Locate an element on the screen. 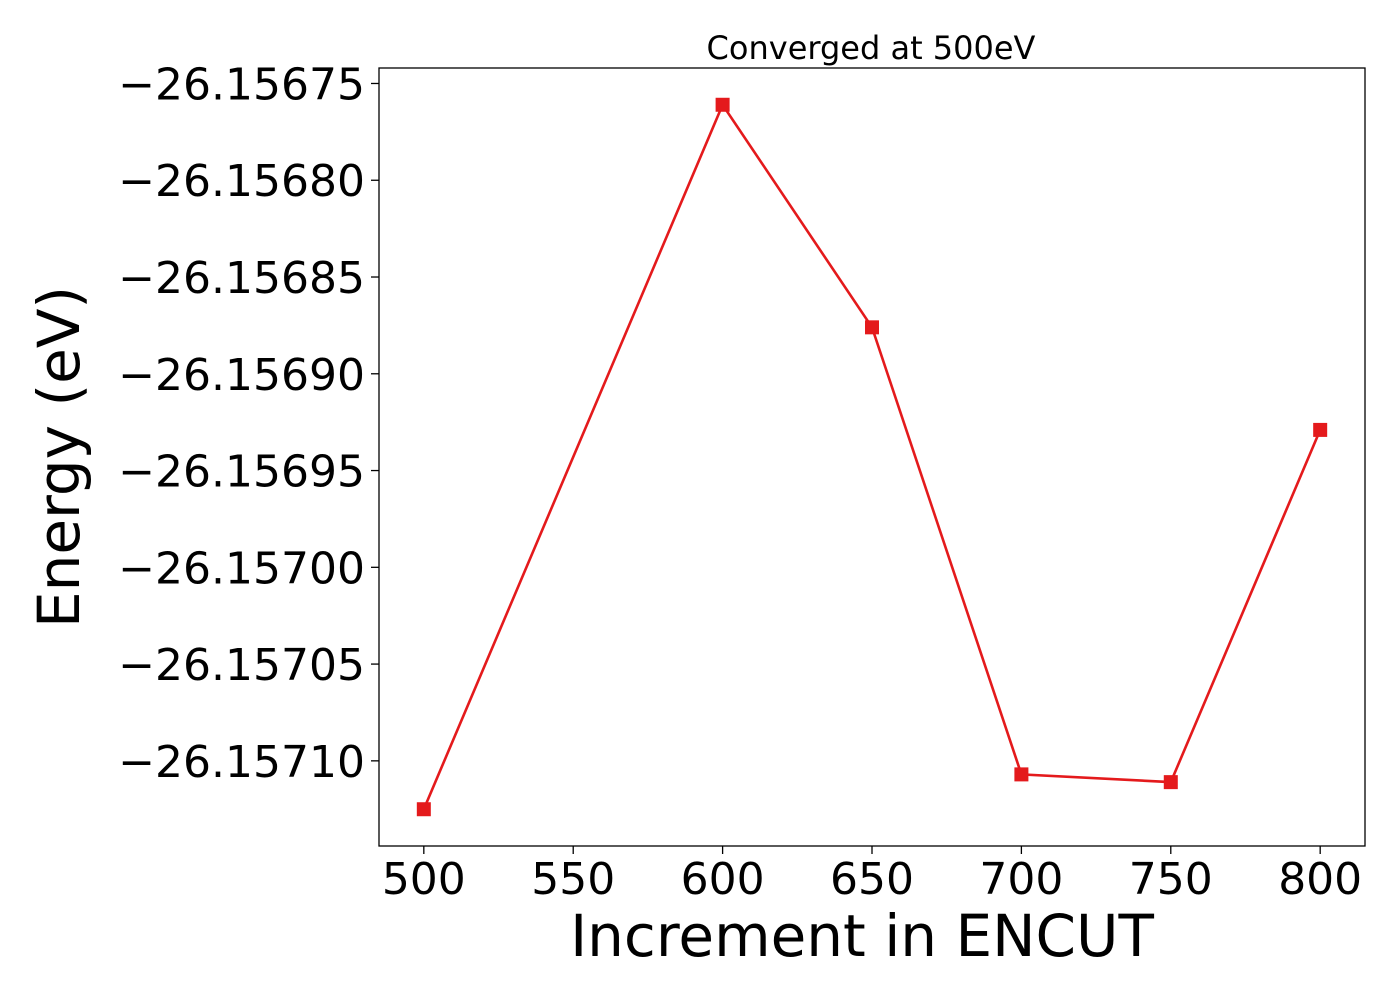 Image resolution: width=1400 pixels, height=1000 pixels. y-tick-label: −26.15705 is located at coordinates (241, 665).